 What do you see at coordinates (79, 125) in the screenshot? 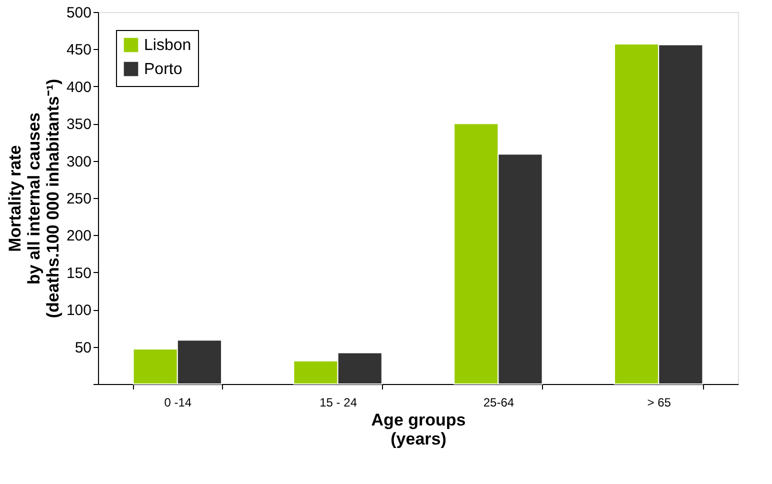
I see `y-tick-label: 350` at bounding box center [79, 125].